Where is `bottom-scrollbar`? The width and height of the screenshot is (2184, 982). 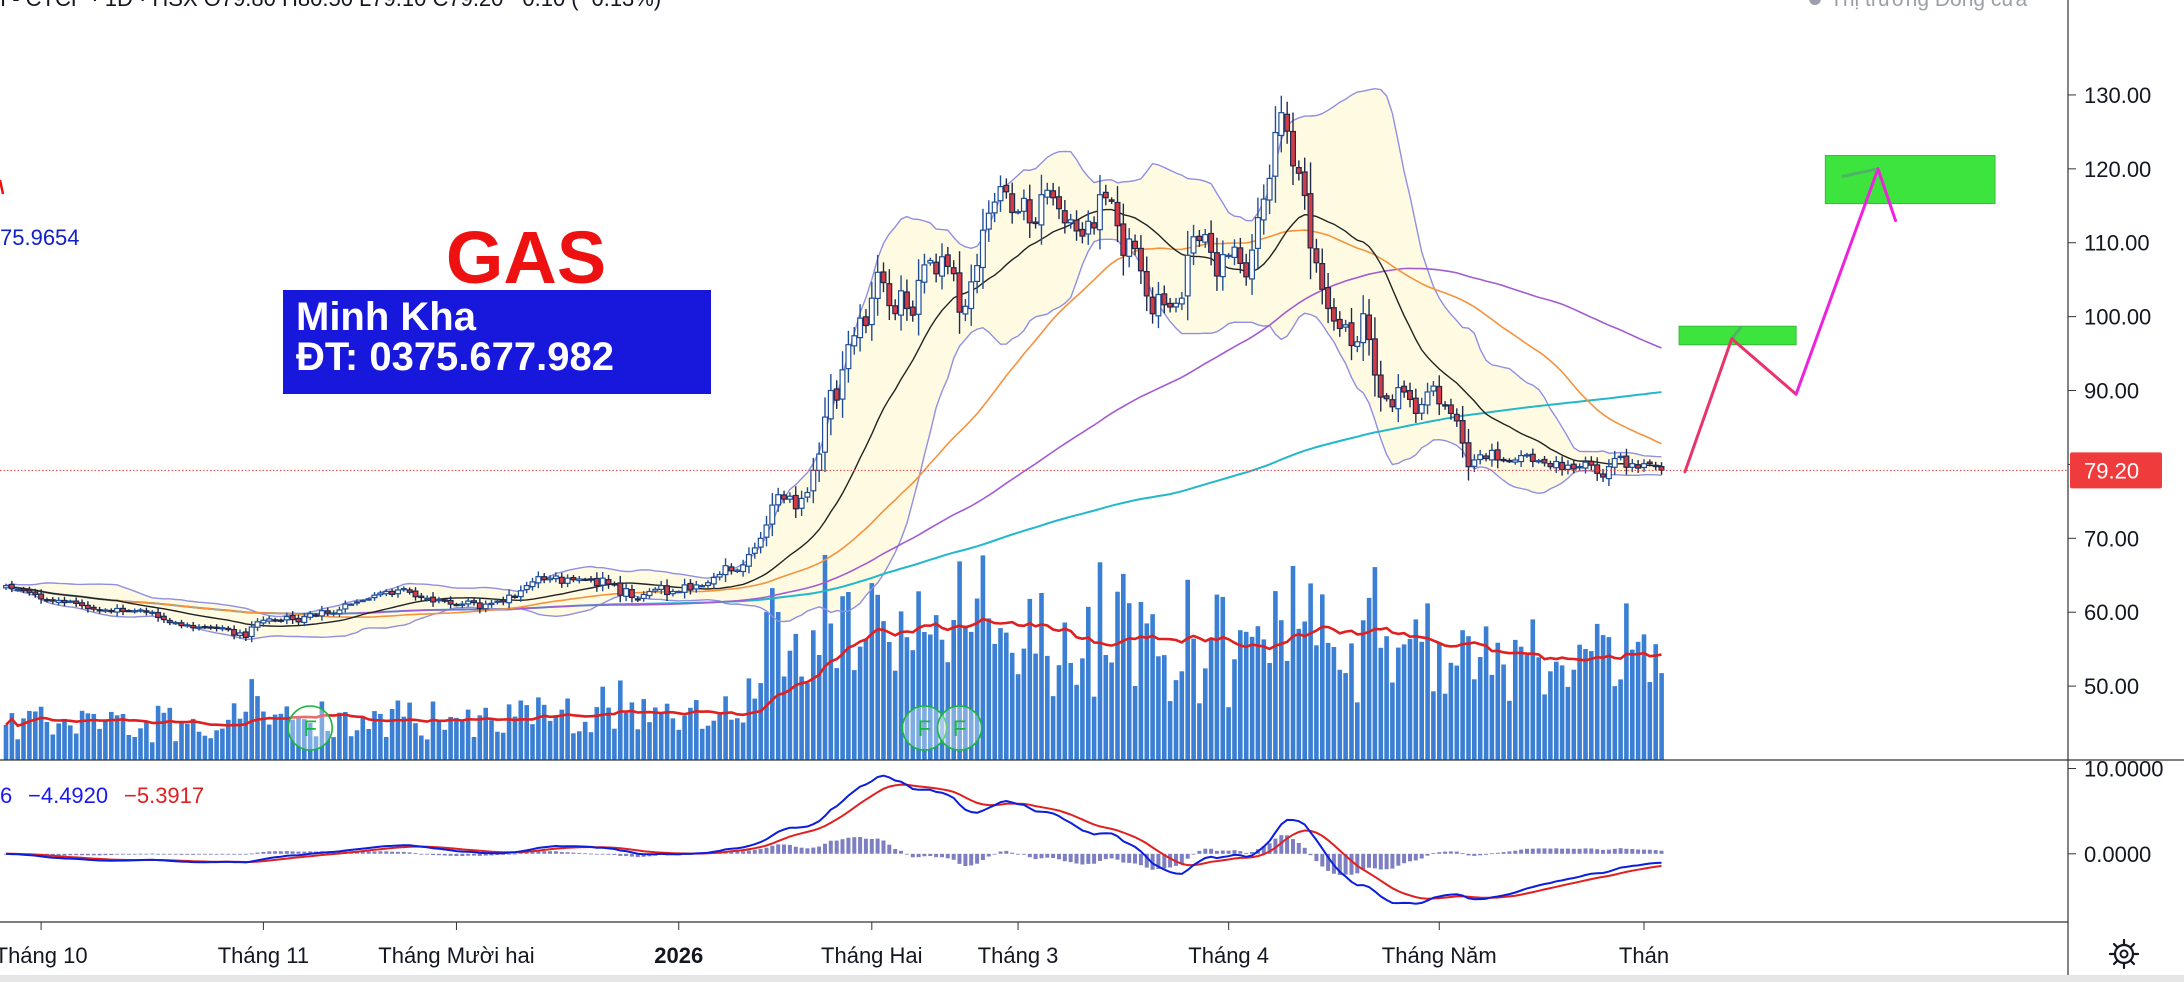 bottom-scrollbar is located at coordinates (1092, 978).